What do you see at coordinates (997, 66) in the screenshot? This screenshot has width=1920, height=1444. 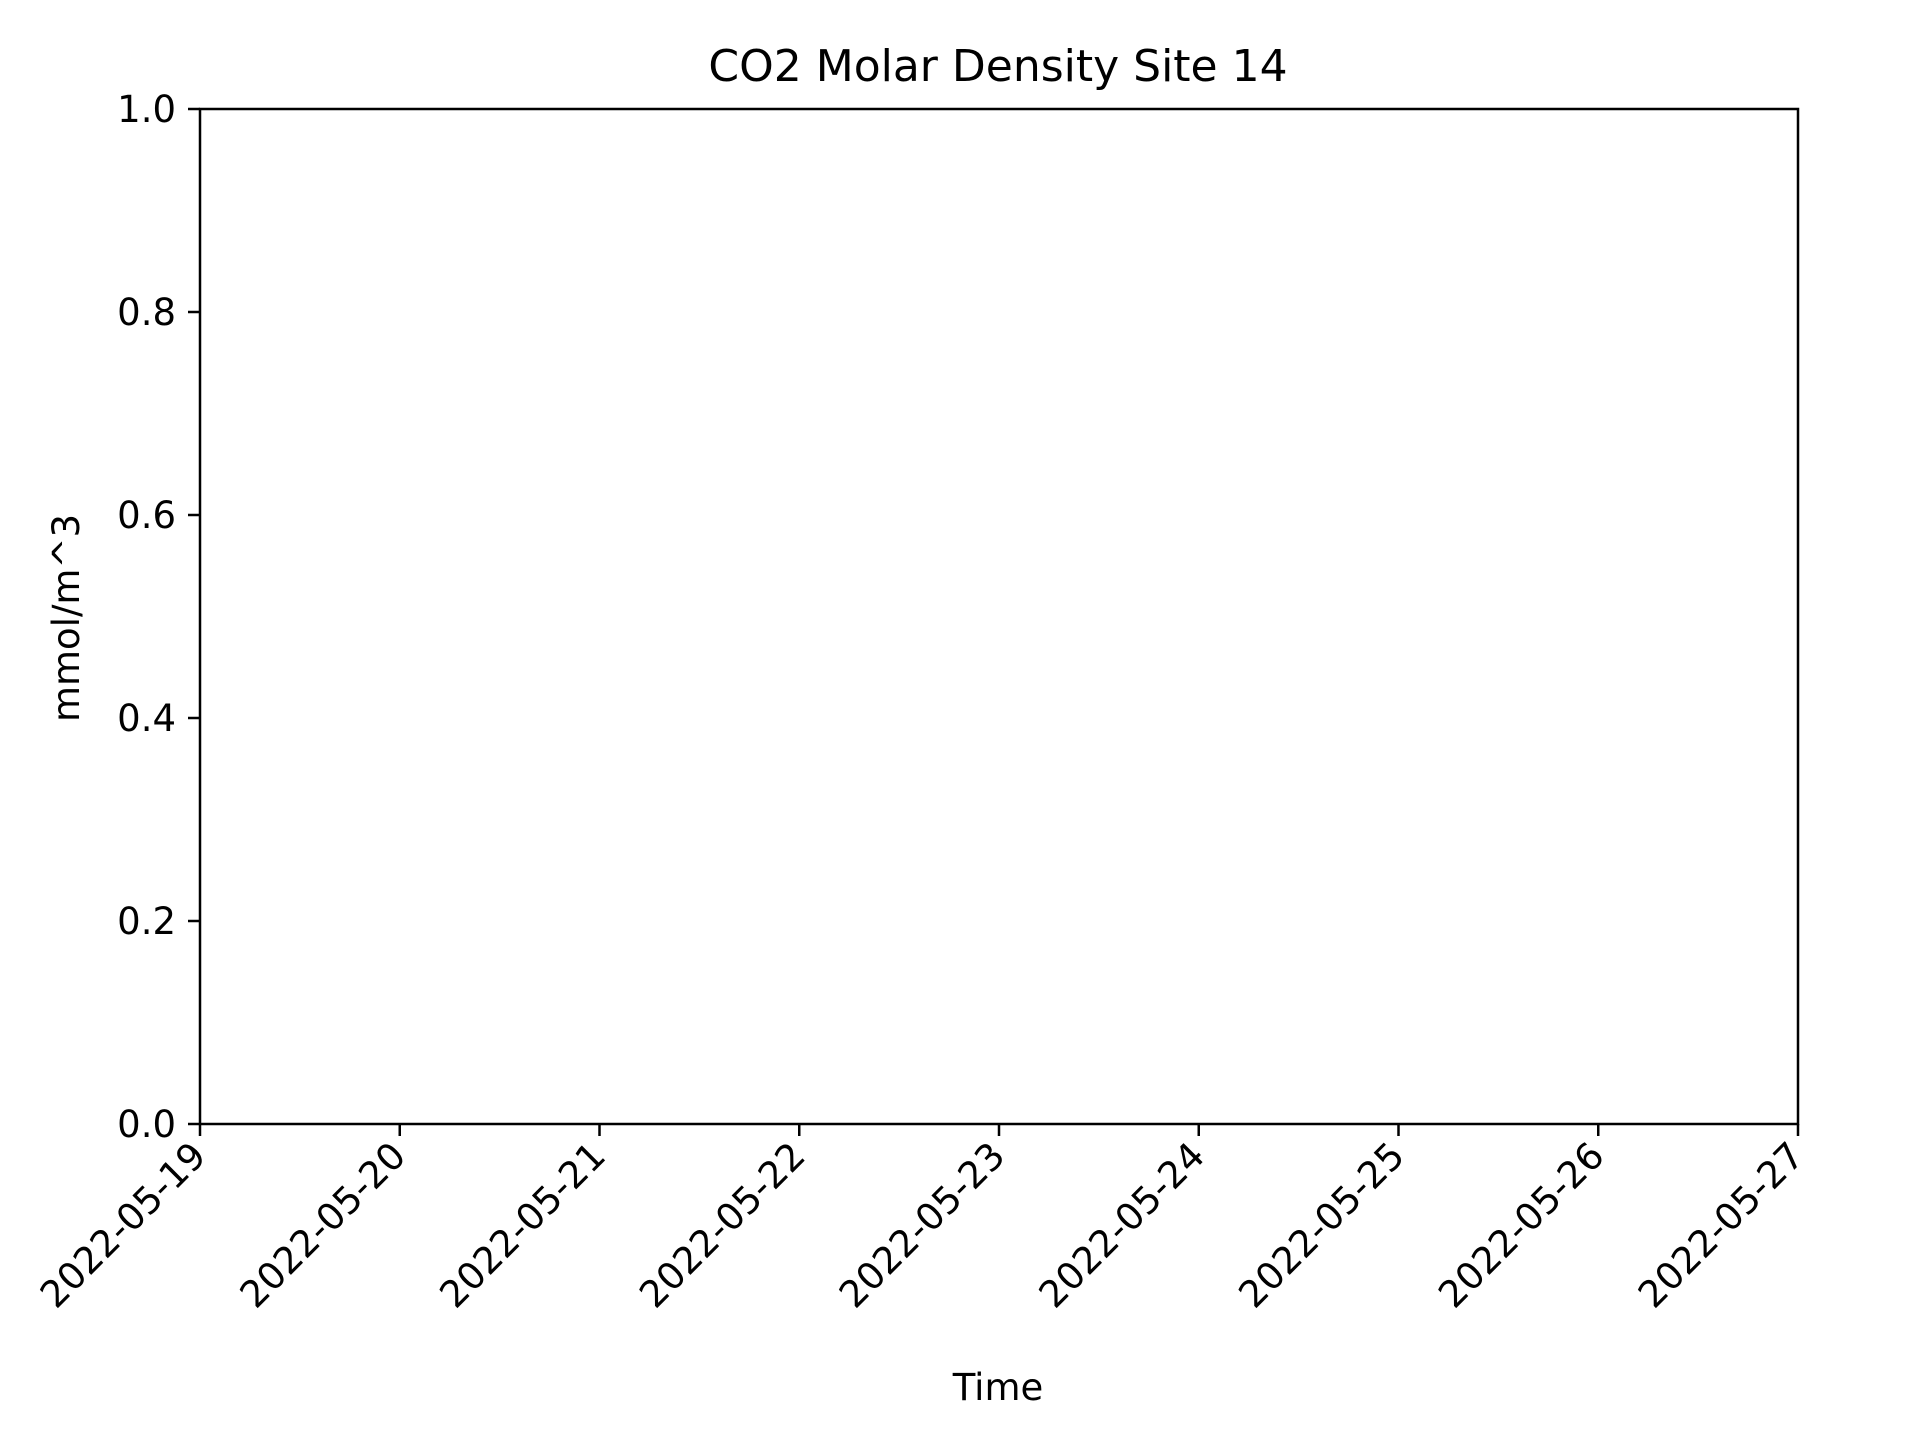 I see `chart-title: CO2 Molar Density Site 14` at bounding box center [997, 66].